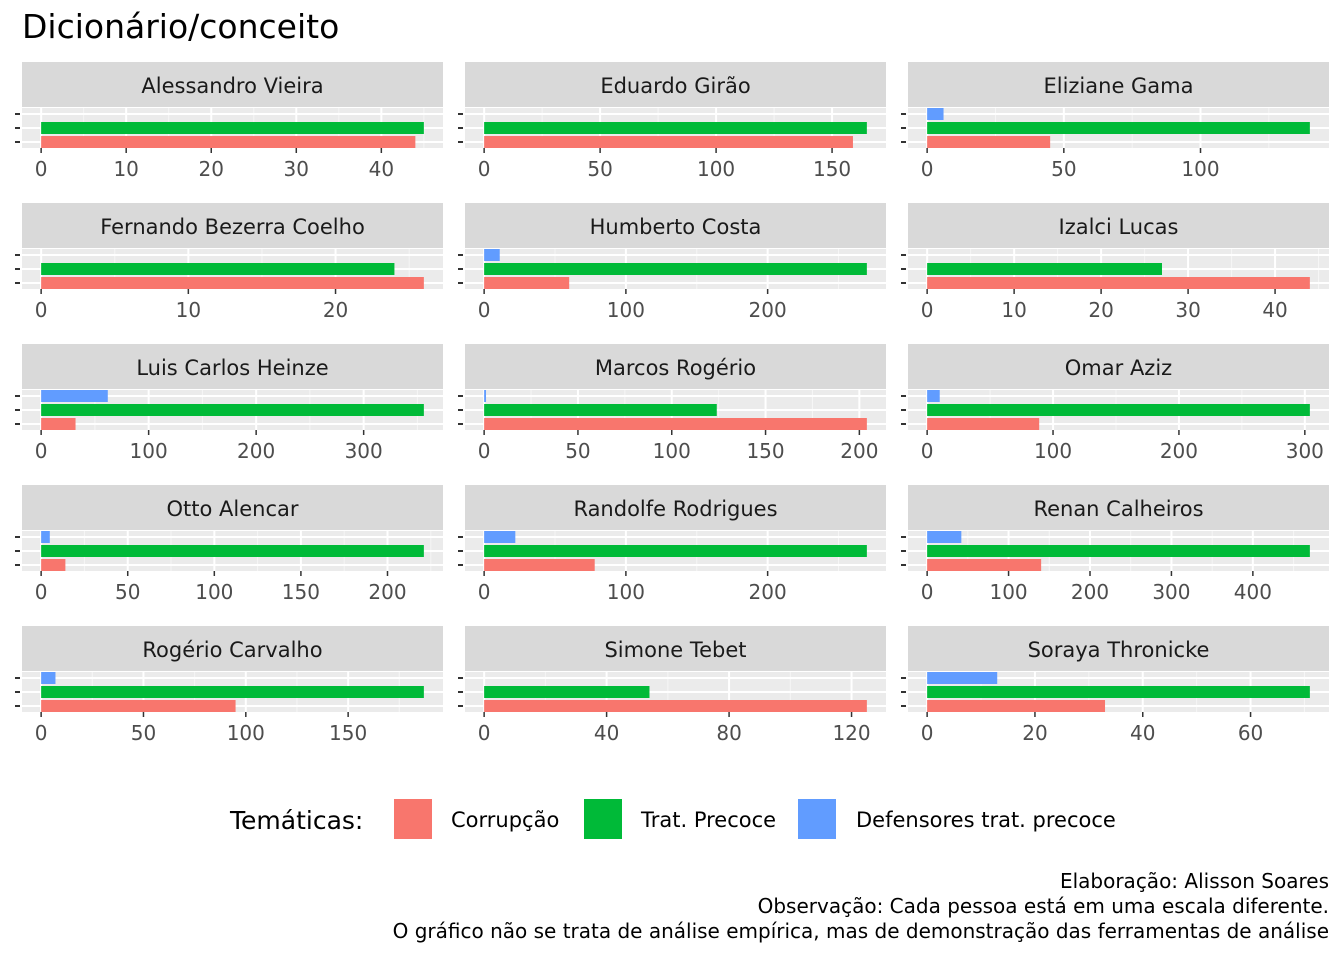 The image size is (1344, 960). Describe the element at coordinates (675, 650) in the screenshot. I see `strip-label: Simone Tebet` at that location.